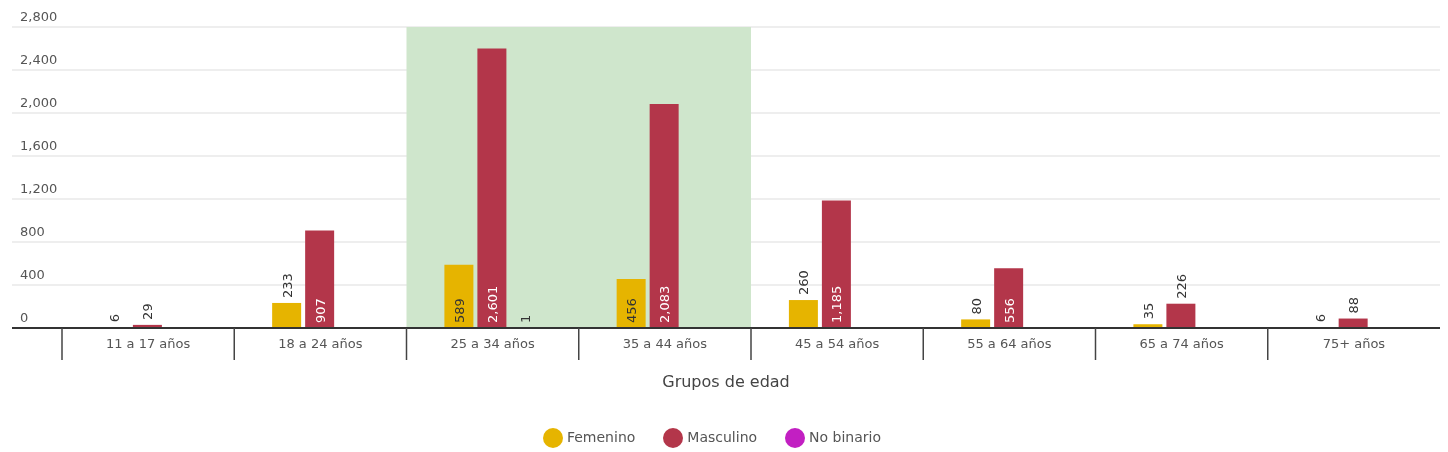 The height and width of the screenshot is (452, 1448). What do you see at coordinates (24, 317) in the screenshot?
I see `y-tick-label: 0` at bounding box center [24, 317].